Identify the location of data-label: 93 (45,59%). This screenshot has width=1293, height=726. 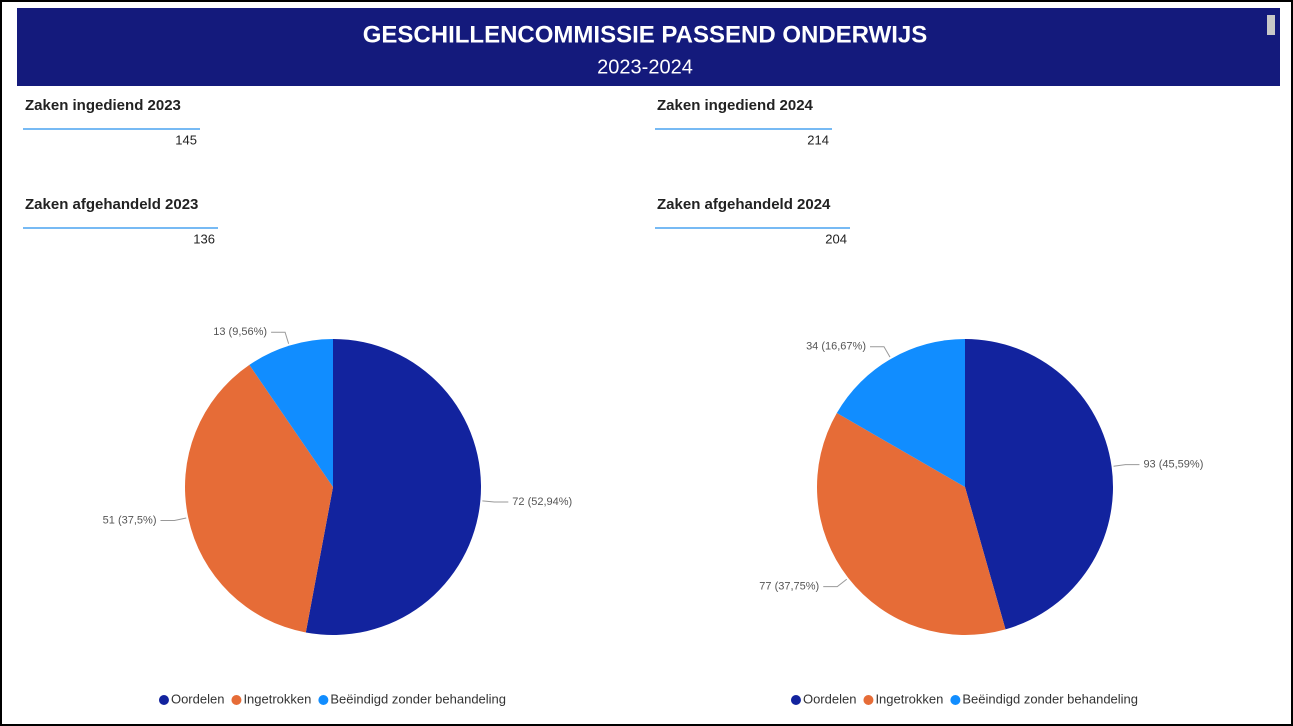
(1173, 465).